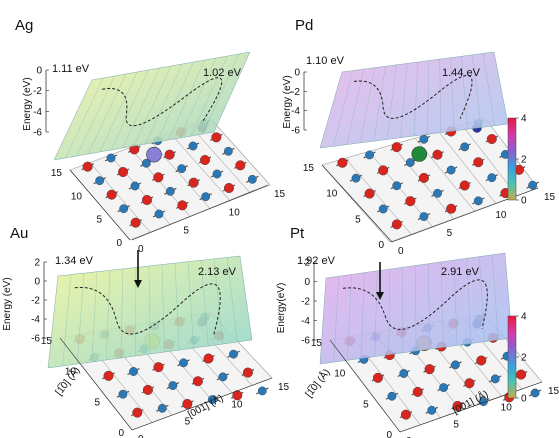  What do you see at coordinates (460, 272) in the screenshot?
I see `barrier-label-right: 2.91 eV` at bounding box center [460, 272].